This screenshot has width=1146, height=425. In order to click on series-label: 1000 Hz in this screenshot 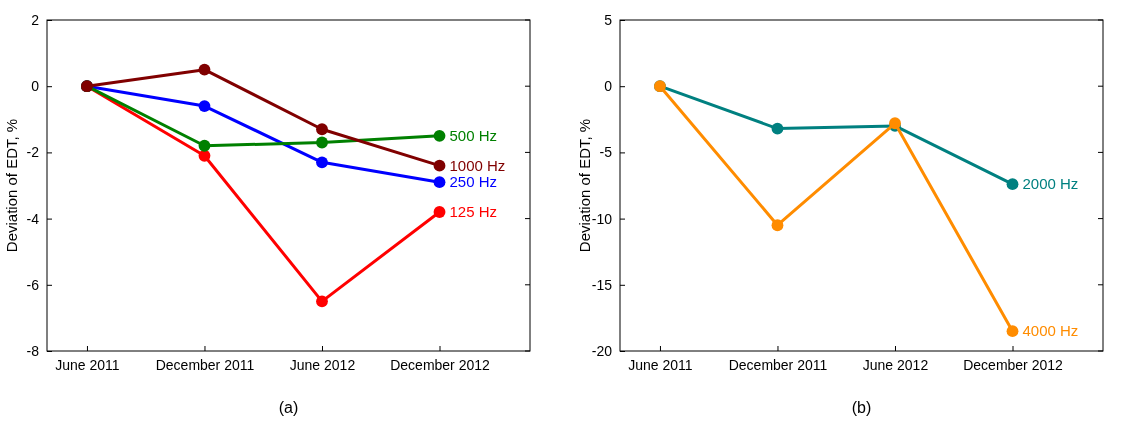, I will do `click(477, 165)`.